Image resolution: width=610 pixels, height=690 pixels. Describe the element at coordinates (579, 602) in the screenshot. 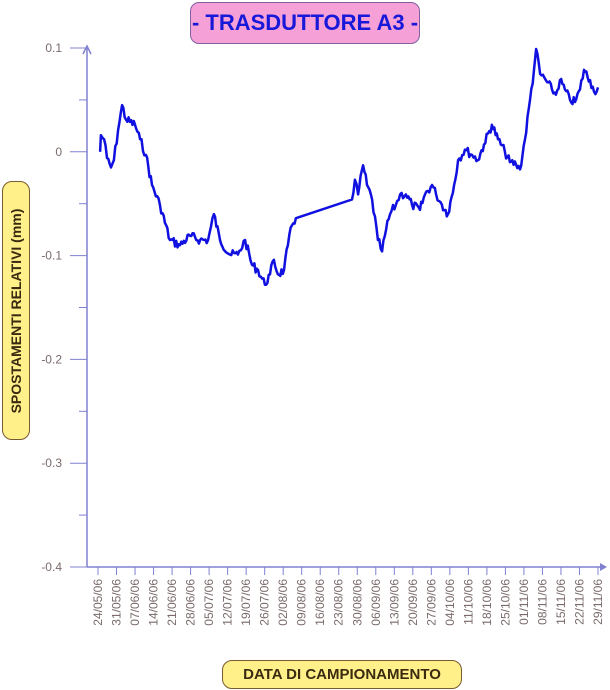

I see `x-tick-label: 22/11/06` at that location.